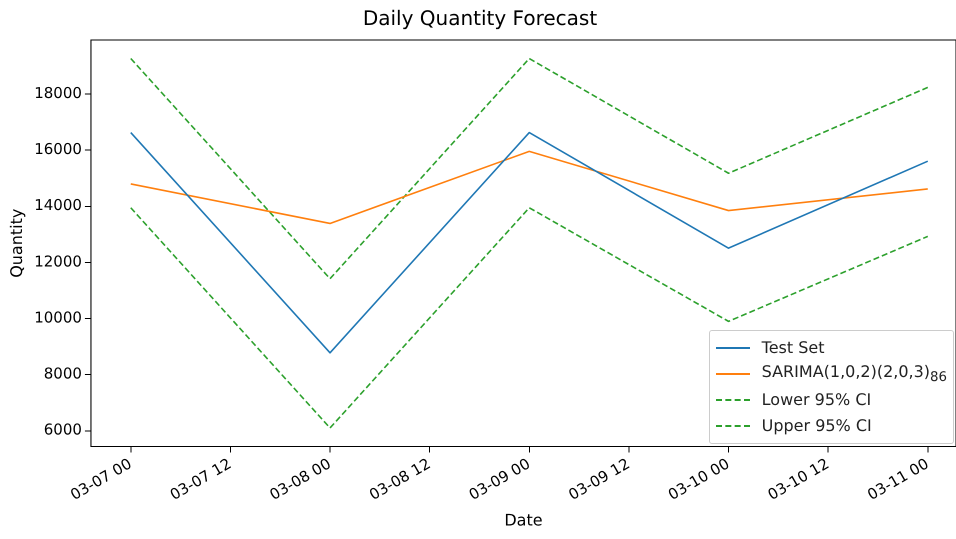 This screenshot has height=539, width=956. I want to click on legend-label: SARIMA(1,0,2)(2,0,3)$_{86}$, so click(854, 374).